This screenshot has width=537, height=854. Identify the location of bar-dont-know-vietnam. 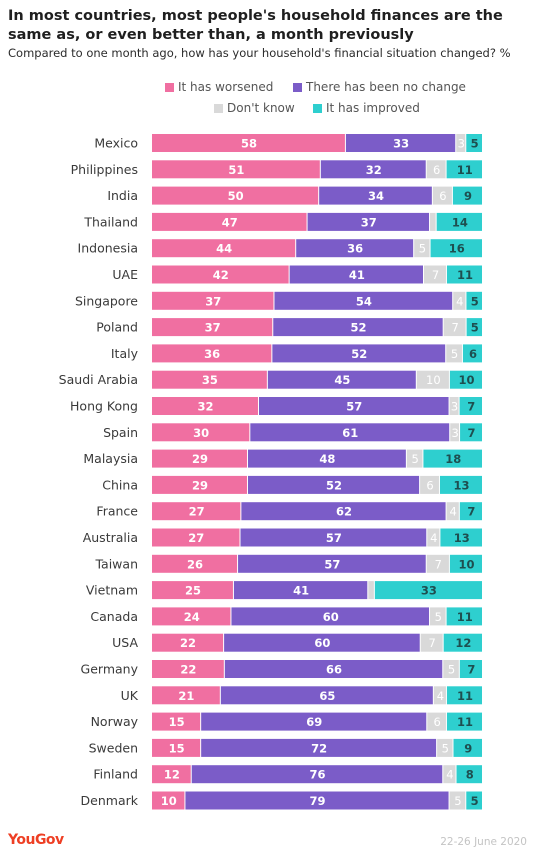
(371, 590).